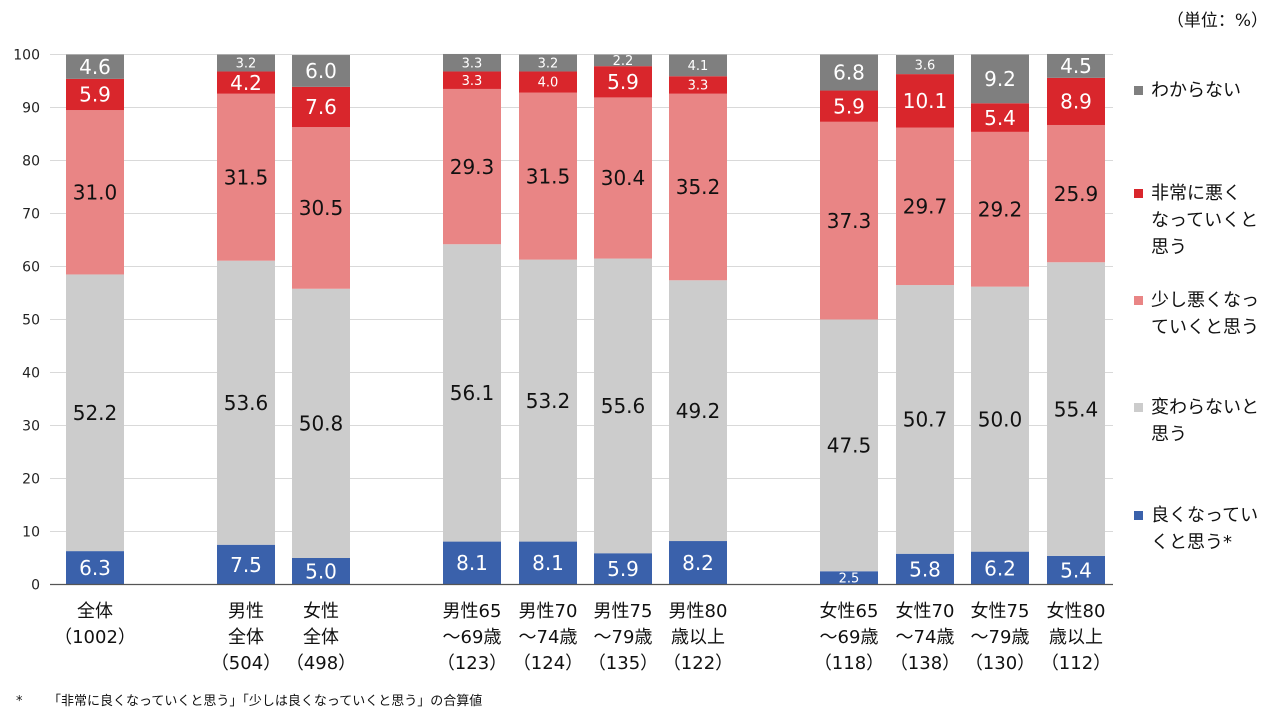 The image size is (1280, 713). What do you see at coordinates (472, 663) in the screenshot?
I see `x-category-label: （123）` at bounding box center [472, 663].